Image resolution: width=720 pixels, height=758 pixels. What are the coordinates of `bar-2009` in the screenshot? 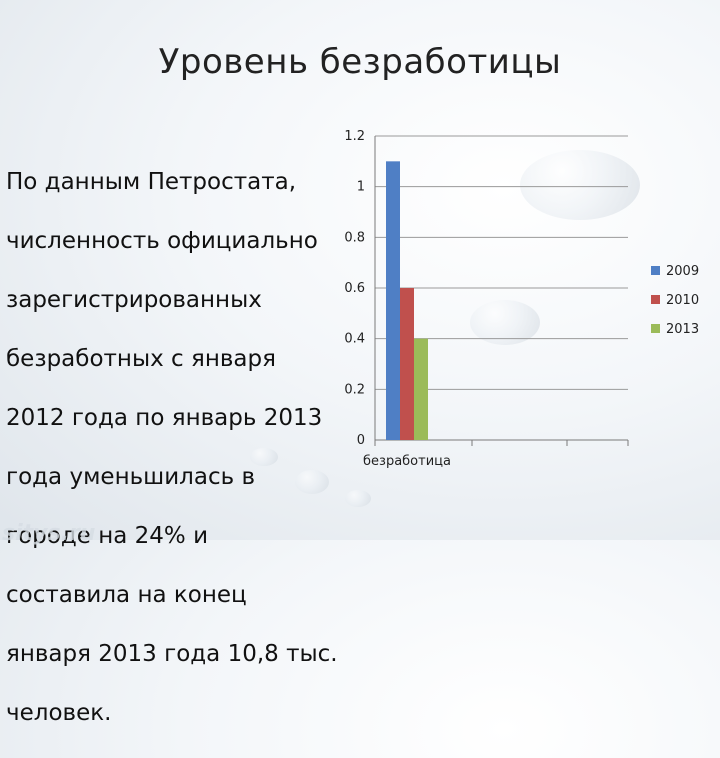 It's located at (393, 301).